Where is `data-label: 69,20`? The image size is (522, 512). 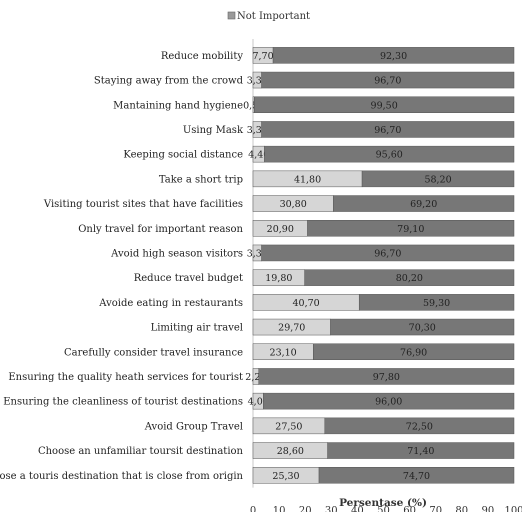 data-label: 69,20 is located at coordinates (423, 204).